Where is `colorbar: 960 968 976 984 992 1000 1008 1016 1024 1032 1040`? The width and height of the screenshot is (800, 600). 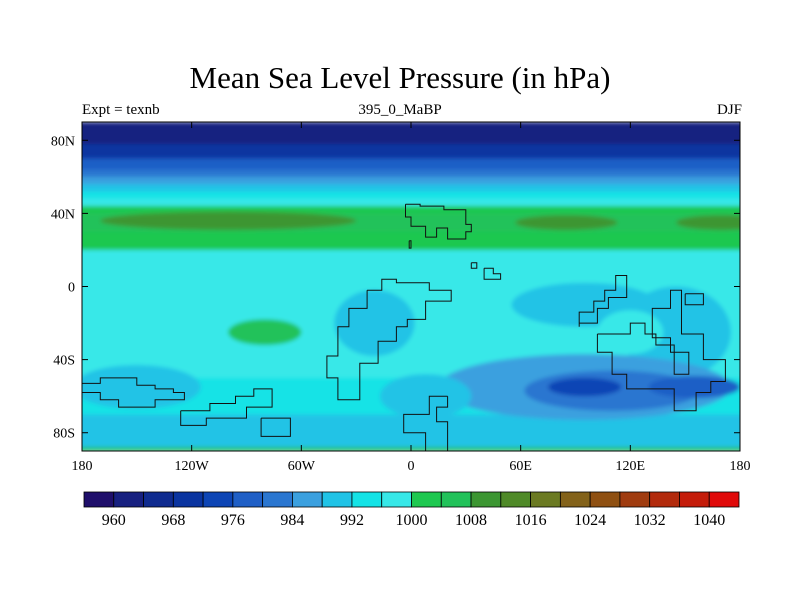 colorbar: 960 968 976 984 992 1000 1008 1016 1024 1032 1040 is located at coordinates (411, 510).